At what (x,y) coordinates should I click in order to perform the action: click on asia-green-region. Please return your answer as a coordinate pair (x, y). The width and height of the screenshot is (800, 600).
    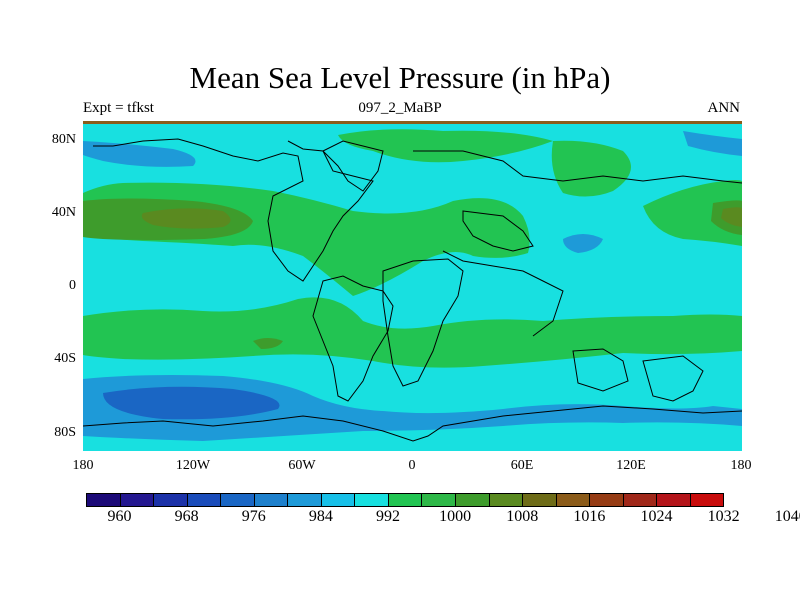
    Looking at the image, I should click on (591, 168).